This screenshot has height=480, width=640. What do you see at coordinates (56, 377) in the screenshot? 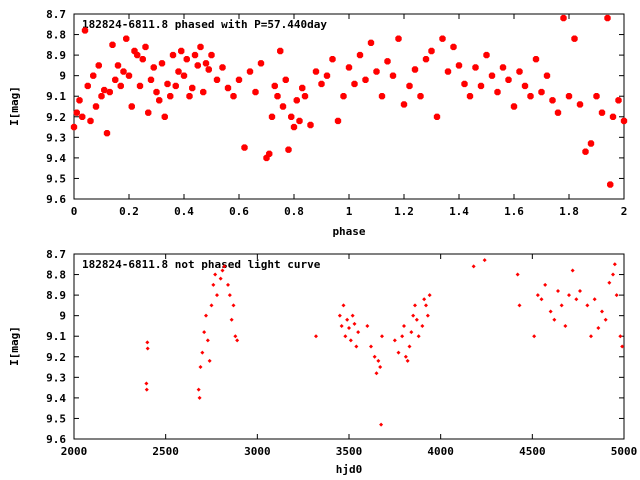
I see `unphased-y-tick-label: 9.3` at bounding box center [56, 377].